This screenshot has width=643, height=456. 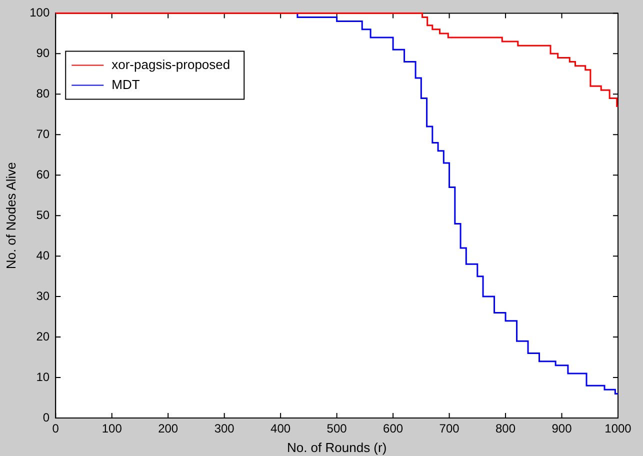 I want to click on y-axis-title: No. of Nodes Alive, so click(x=10, y=216).